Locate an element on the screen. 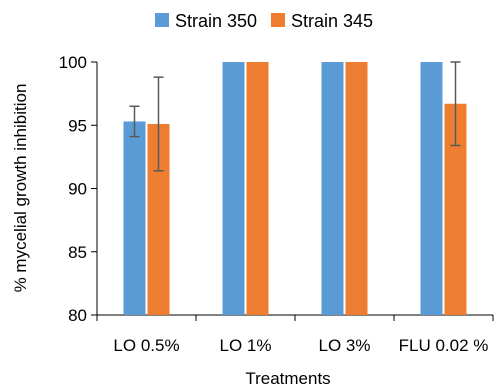 This screenshot has height=389, width=495. y-axis: 80 85 90 95 100 is located at coordinates (78, 189).